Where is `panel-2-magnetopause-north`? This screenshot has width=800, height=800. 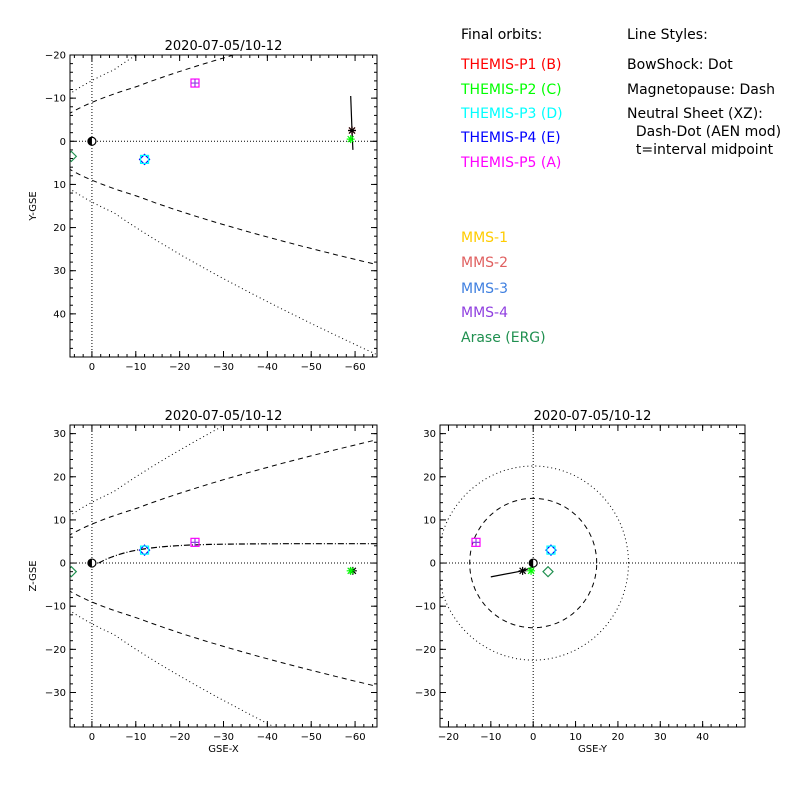
panel-2-magnetopause-north is located at coordinates (223, 638).